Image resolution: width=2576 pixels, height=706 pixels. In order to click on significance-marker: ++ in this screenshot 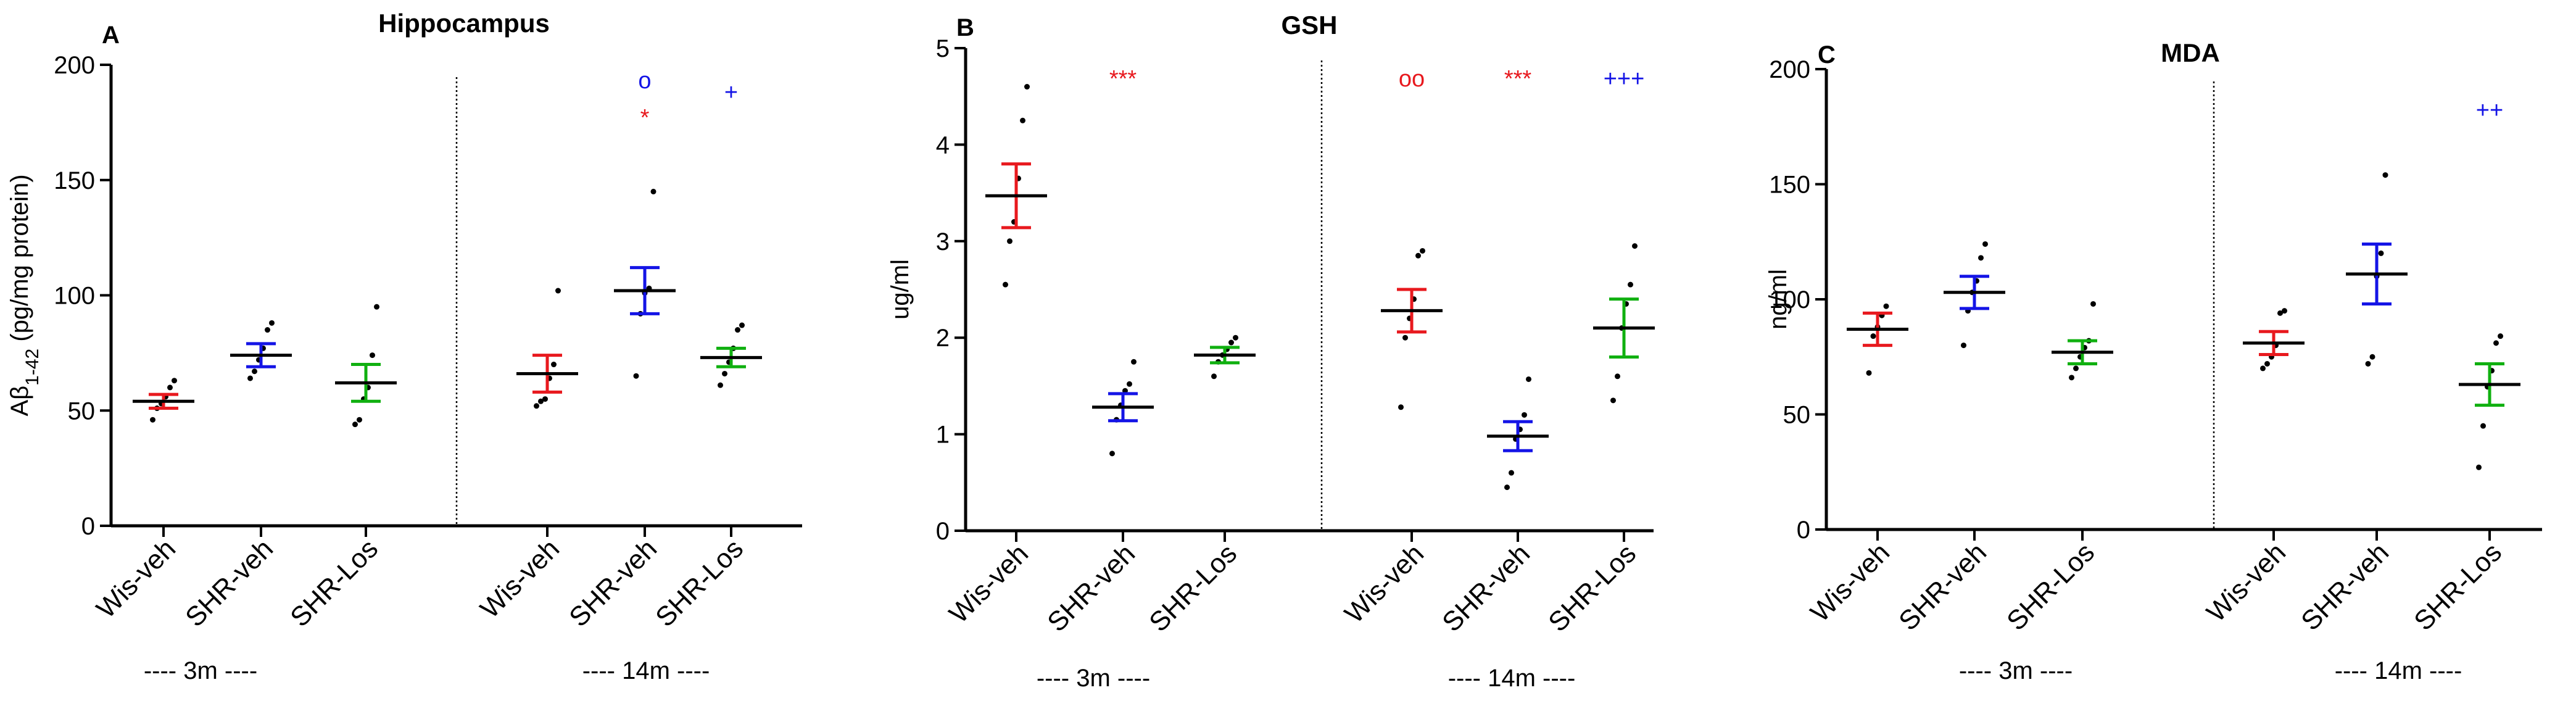, I will do `click(2489, 110)`.